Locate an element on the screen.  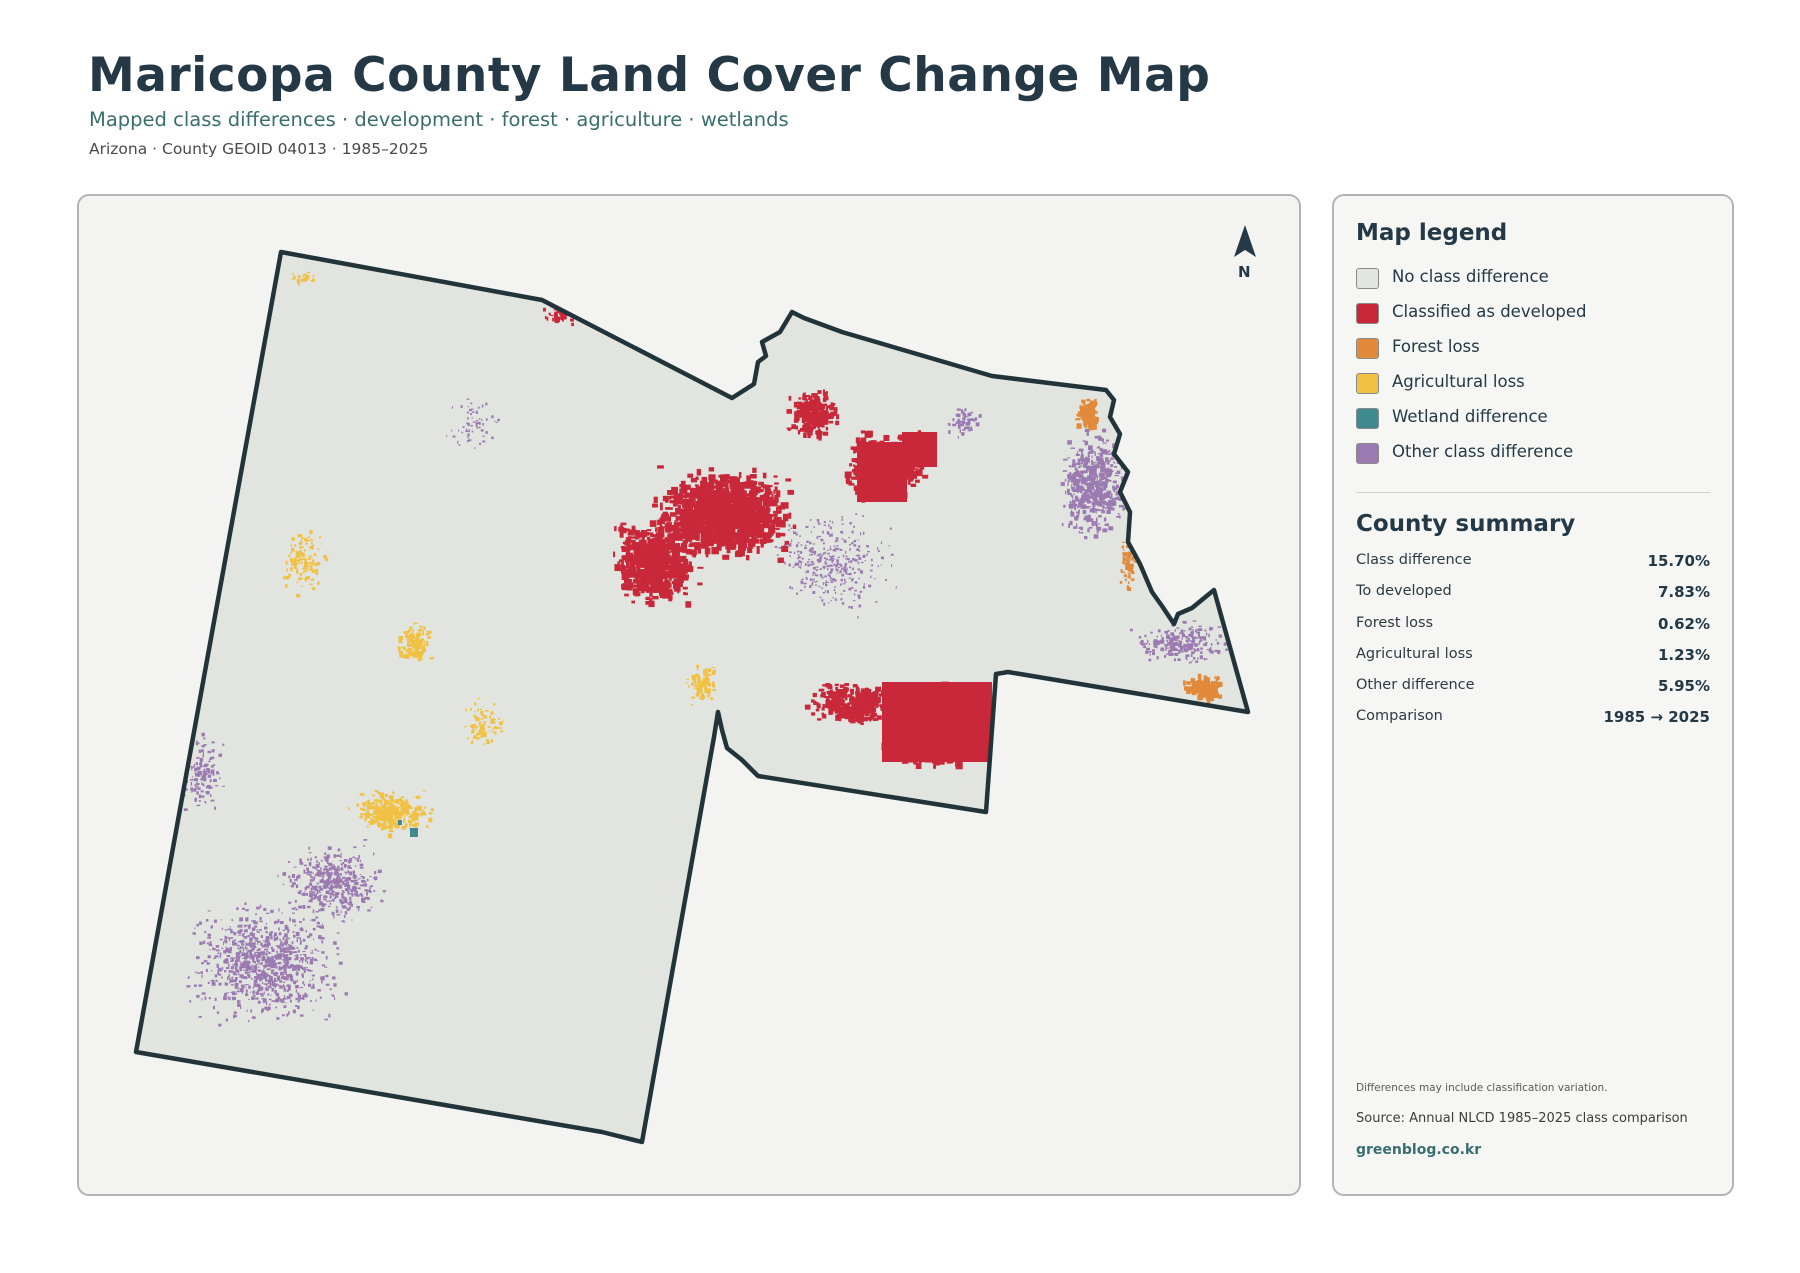
summary-row: To developed 7.83% is located at coordinates (1533, 598).